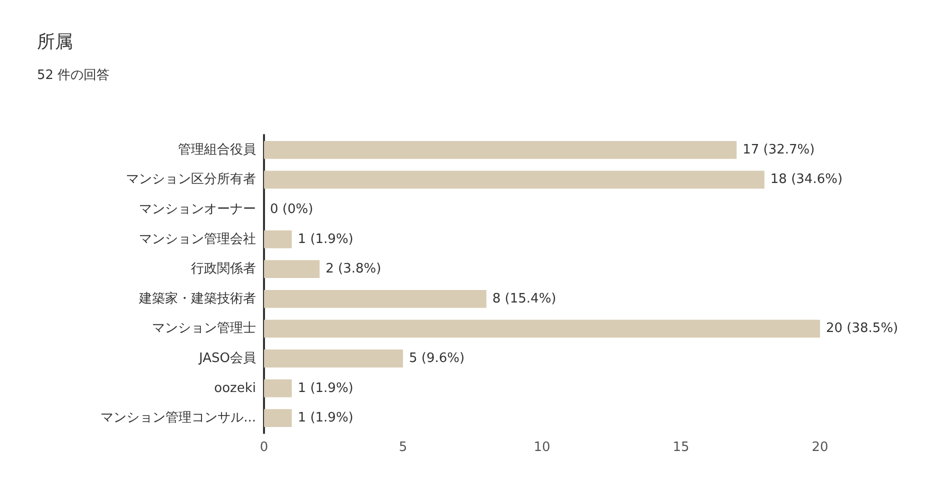 The image size is (944, 483). Describe the element at coordinates (223, 269) in the screenshot. I see `y-tick-label: 行政関係者` at that location.